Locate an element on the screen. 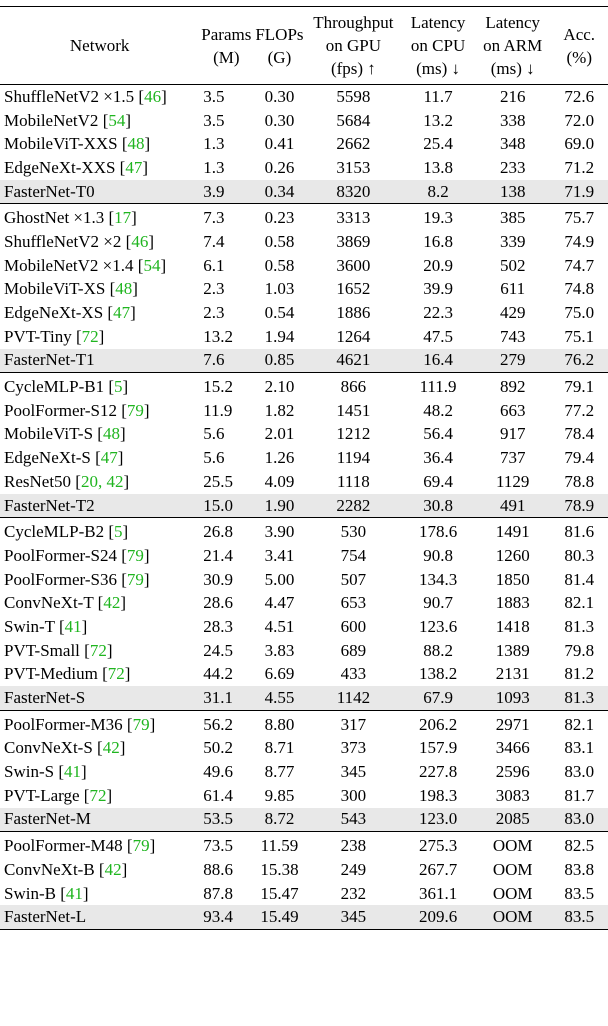 The width and height of the screenshot is (608, 1026). cell-throughput-gpu: 1118 is located at coordinates (353, 481).